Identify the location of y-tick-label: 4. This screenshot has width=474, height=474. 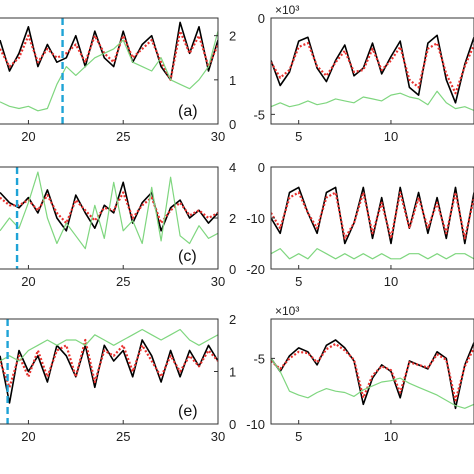
(232, 167).